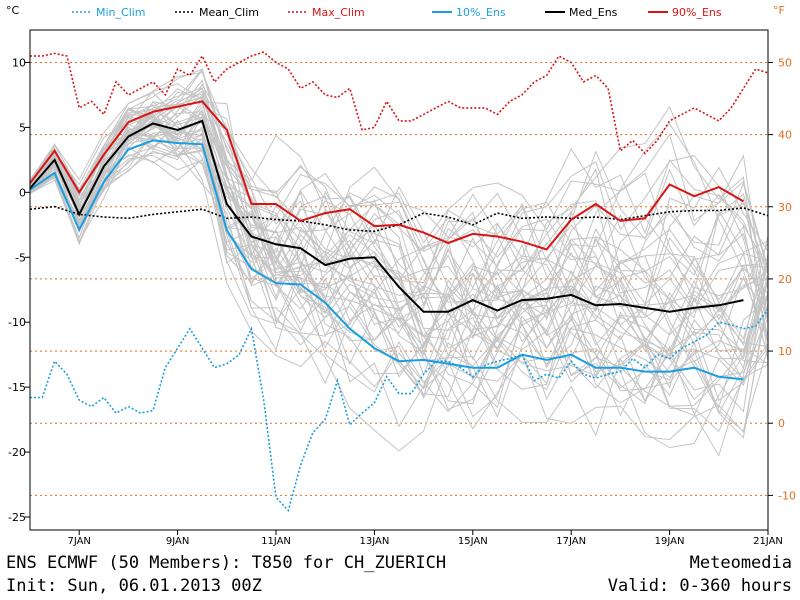 The width and height of the screenshot is (800, 600). Describe the element at coordinates (78, 541) in the screenshot. I see `x-tick-label: 7JAN` at that location.